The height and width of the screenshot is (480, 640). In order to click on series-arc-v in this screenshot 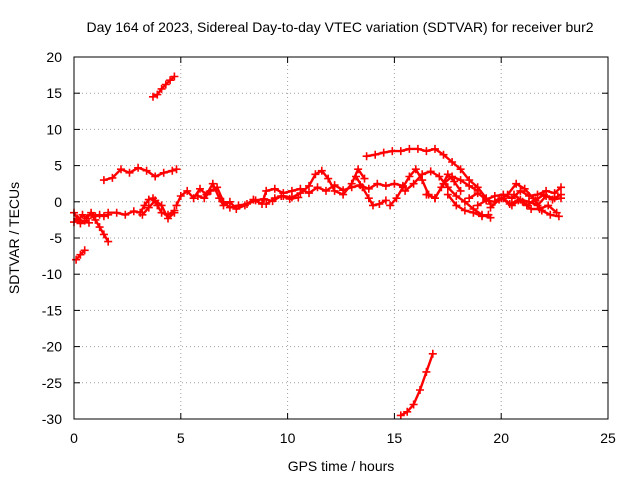, I will do `click(535, 203)`.